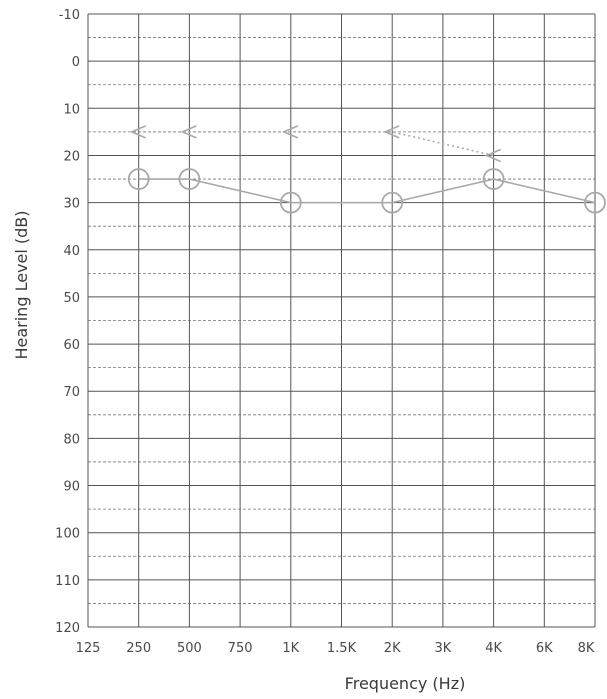 The image size is (607, 699). Describe the element at coordinates (138, 648) in the screenshot. I see `x-tick-label: 250` at that location.